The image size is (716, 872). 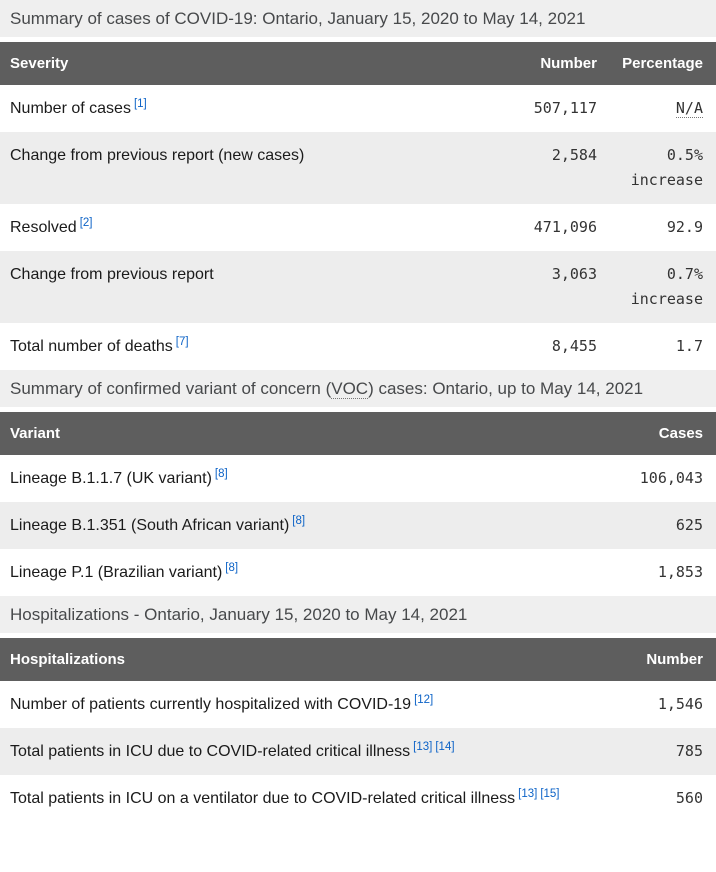 I want to click on row-label: Total number of deaths, so click(x=91, y=346).